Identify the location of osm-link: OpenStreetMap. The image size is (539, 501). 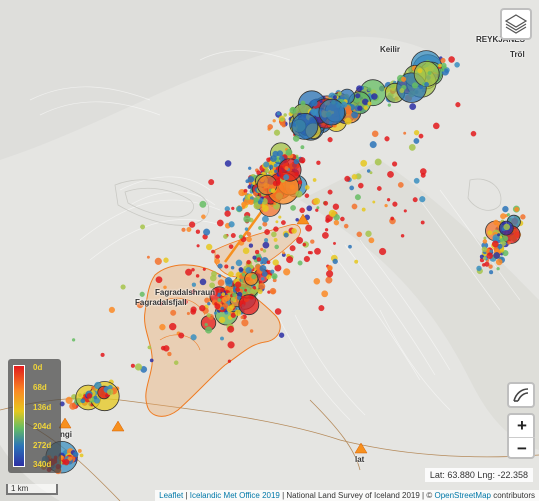
(462, 495).